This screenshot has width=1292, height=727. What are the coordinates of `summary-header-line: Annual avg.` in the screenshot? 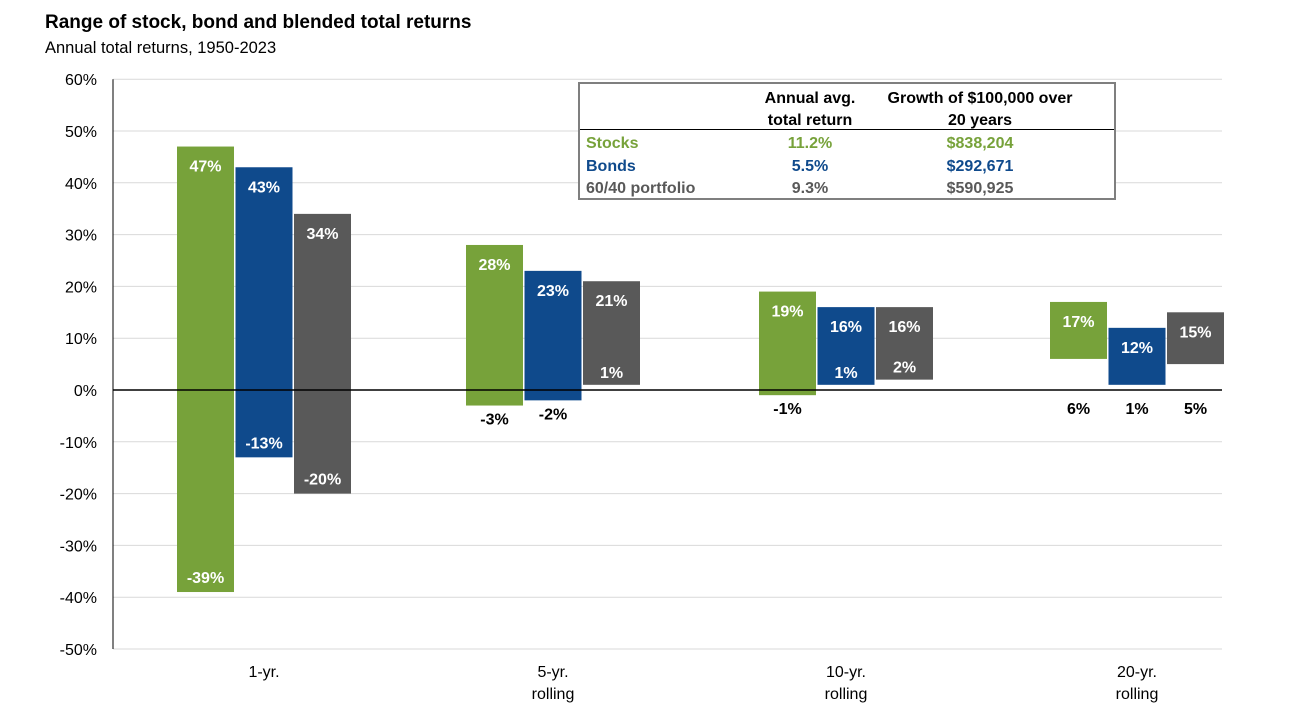 It's located at (810, 98).